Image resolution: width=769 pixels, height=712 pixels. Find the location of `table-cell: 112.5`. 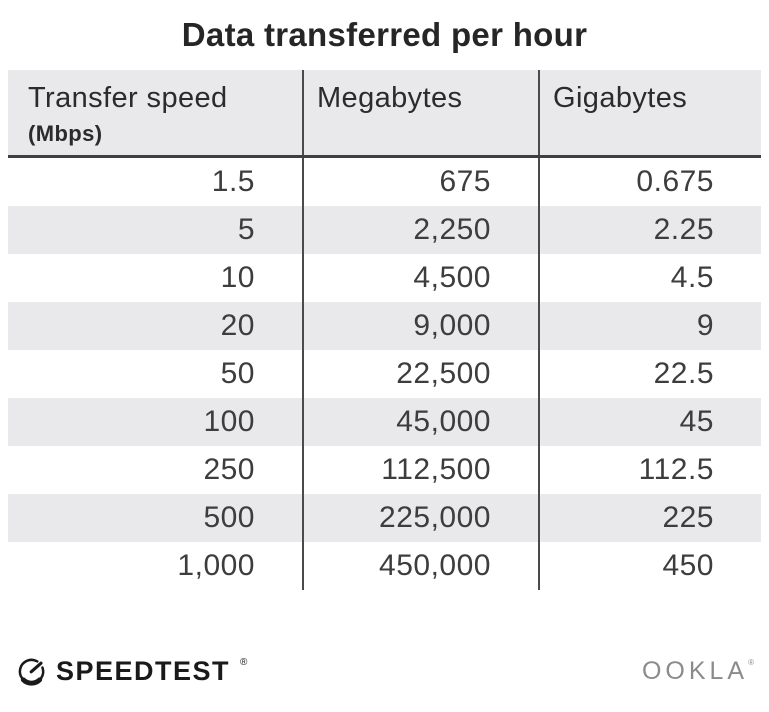

table-cell: 112.5 is located at coordinates (649, 470).